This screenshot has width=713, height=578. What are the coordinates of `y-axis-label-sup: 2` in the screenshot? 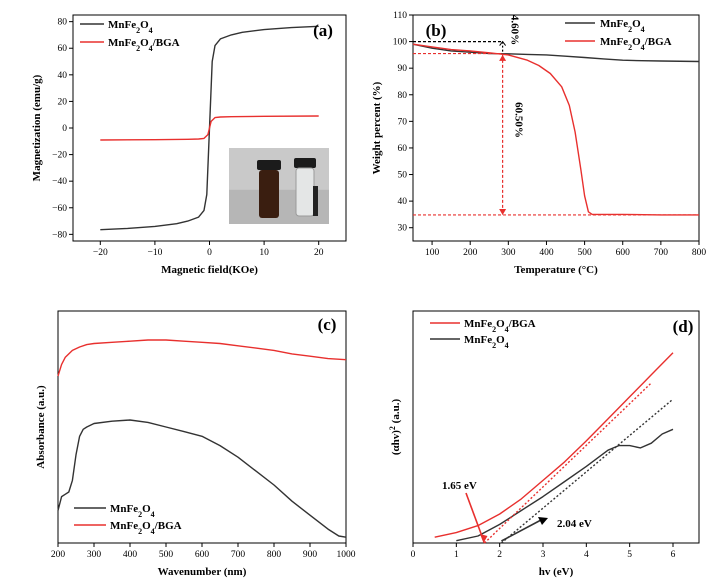 It's located at (392, 428).